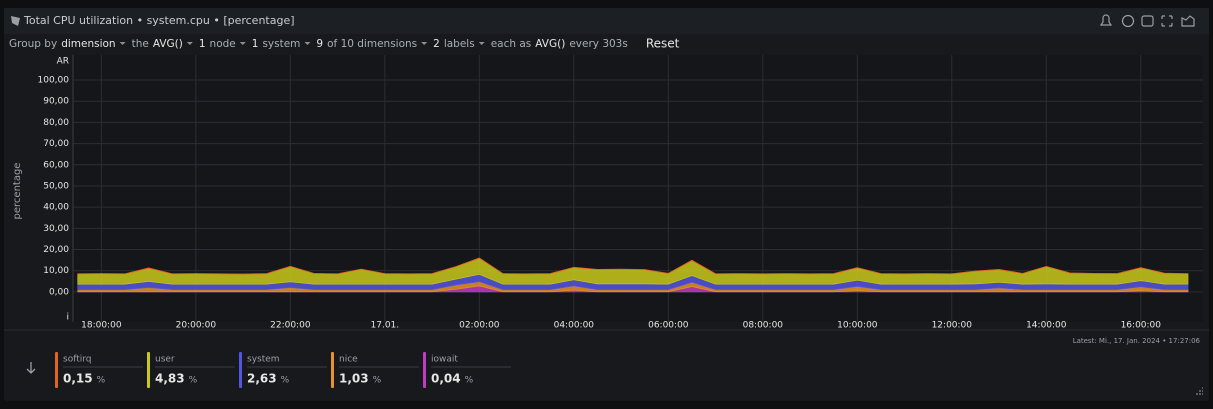 The width and height of the screenshot is (1213, 409). I want to click on y-tick-label: 80,00, so click(56, 123).